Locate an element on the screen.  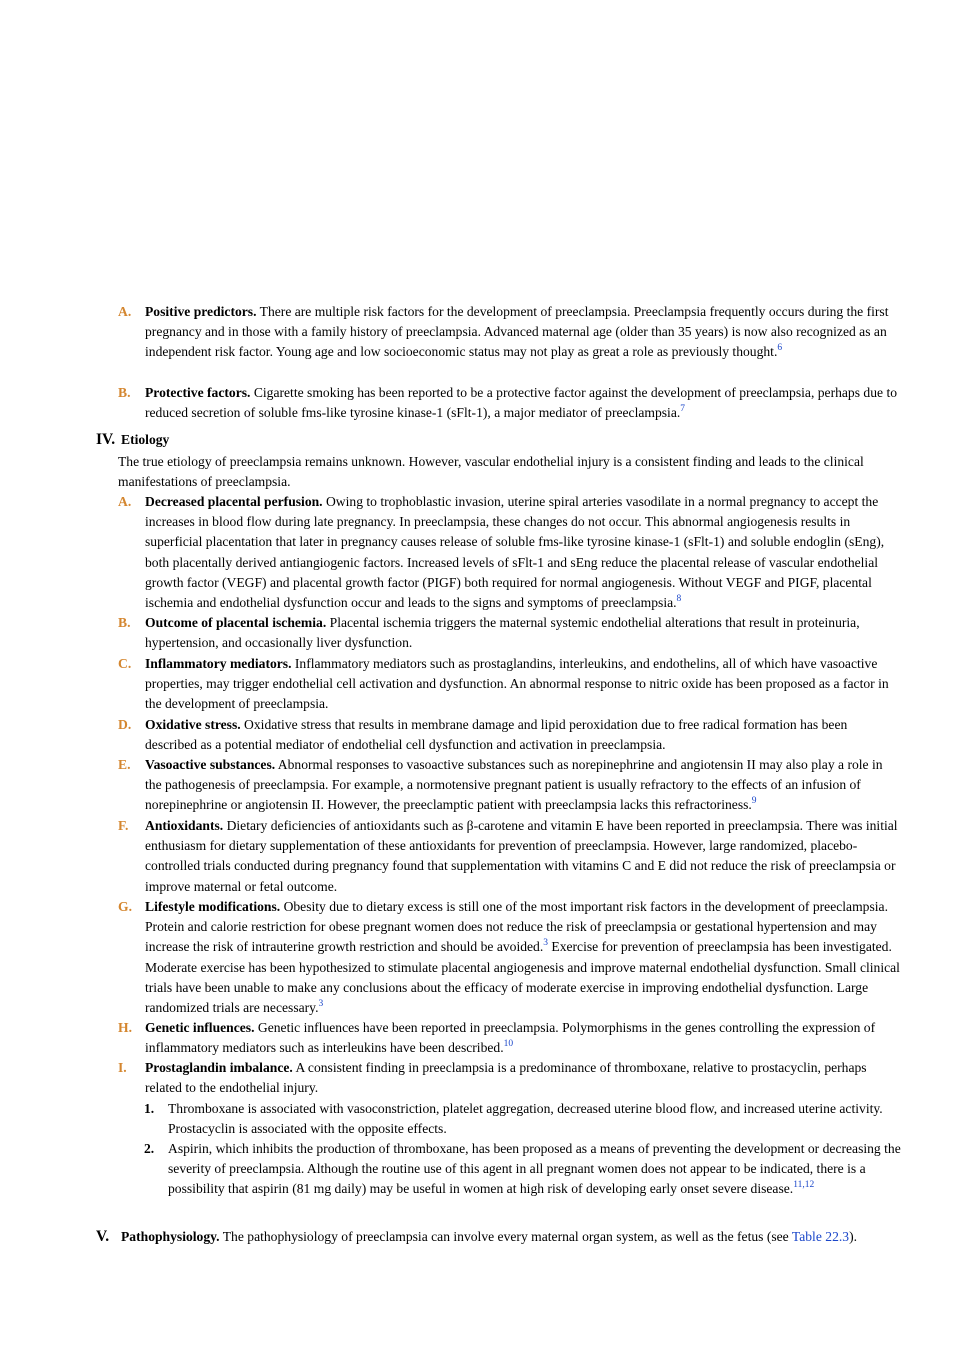
item-letter: F. is located at coordinates (123, 825).